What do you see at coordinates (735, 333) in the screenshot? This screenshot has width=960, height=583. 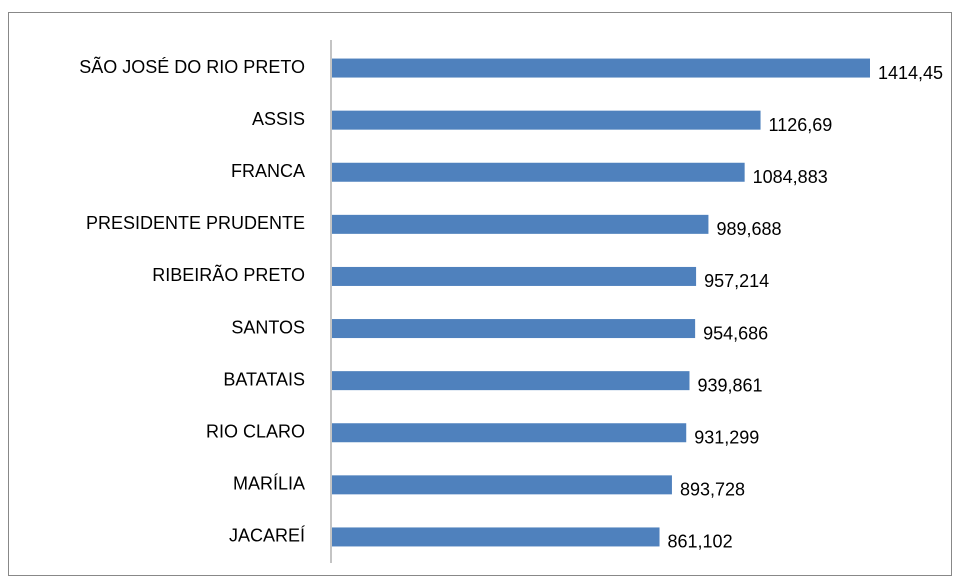 I see `value-label: 954,686` at bounding box center [735, 333].